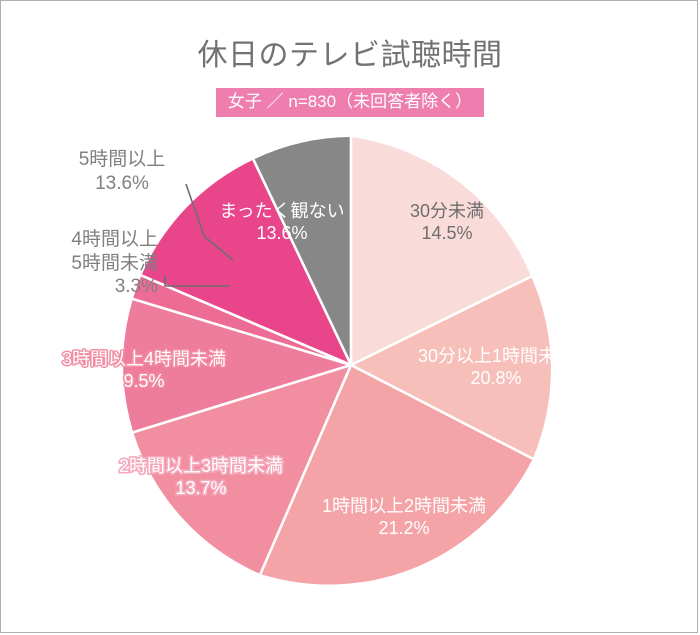 The image size is (700, 635). I want to click on slice-label-text: 3時間以上4時間未満, so click(144, 359).